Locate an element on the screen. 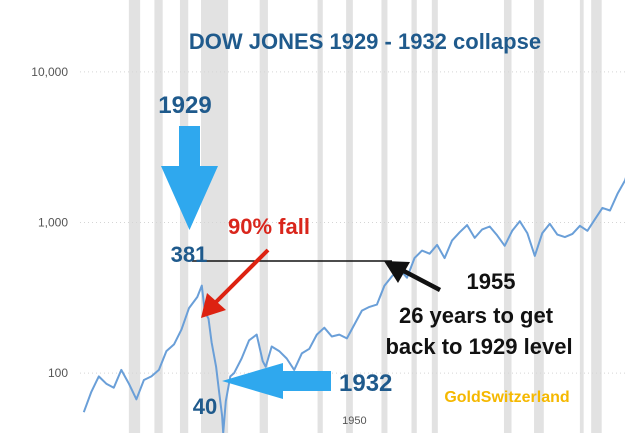  arrow-1929 is located at coordinates (189, 178).